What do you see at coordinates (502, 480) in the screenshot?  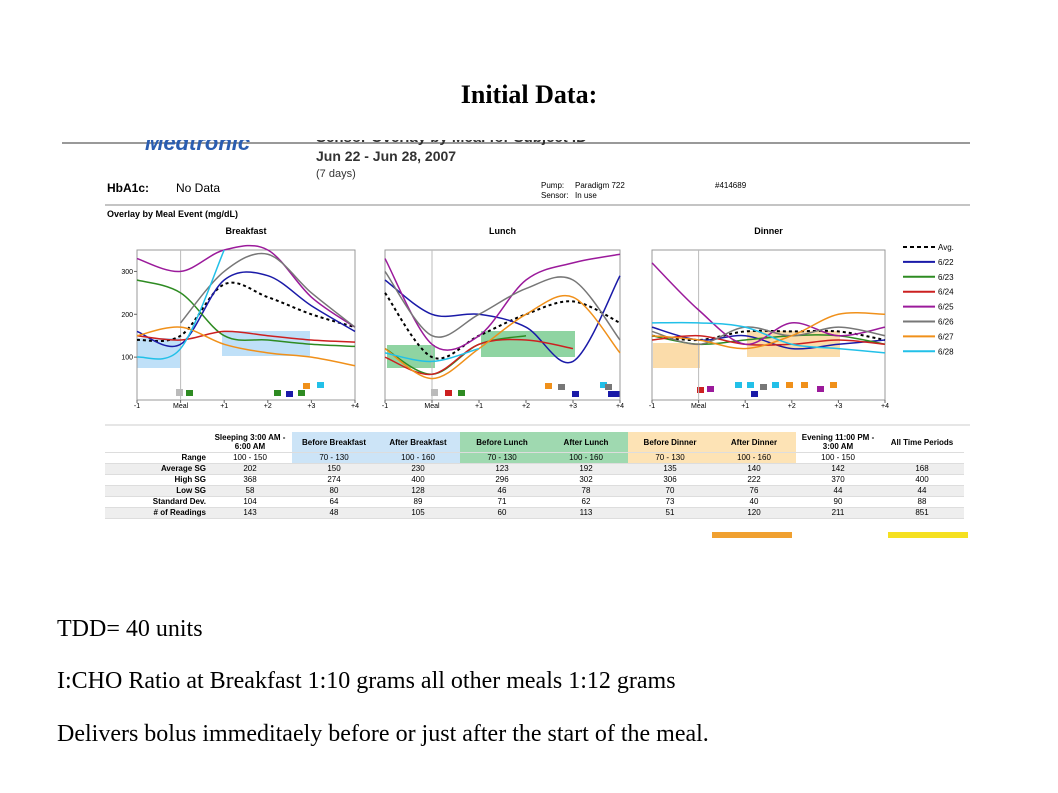 I see `table-cell: 296` at bounding box center [502, 480].